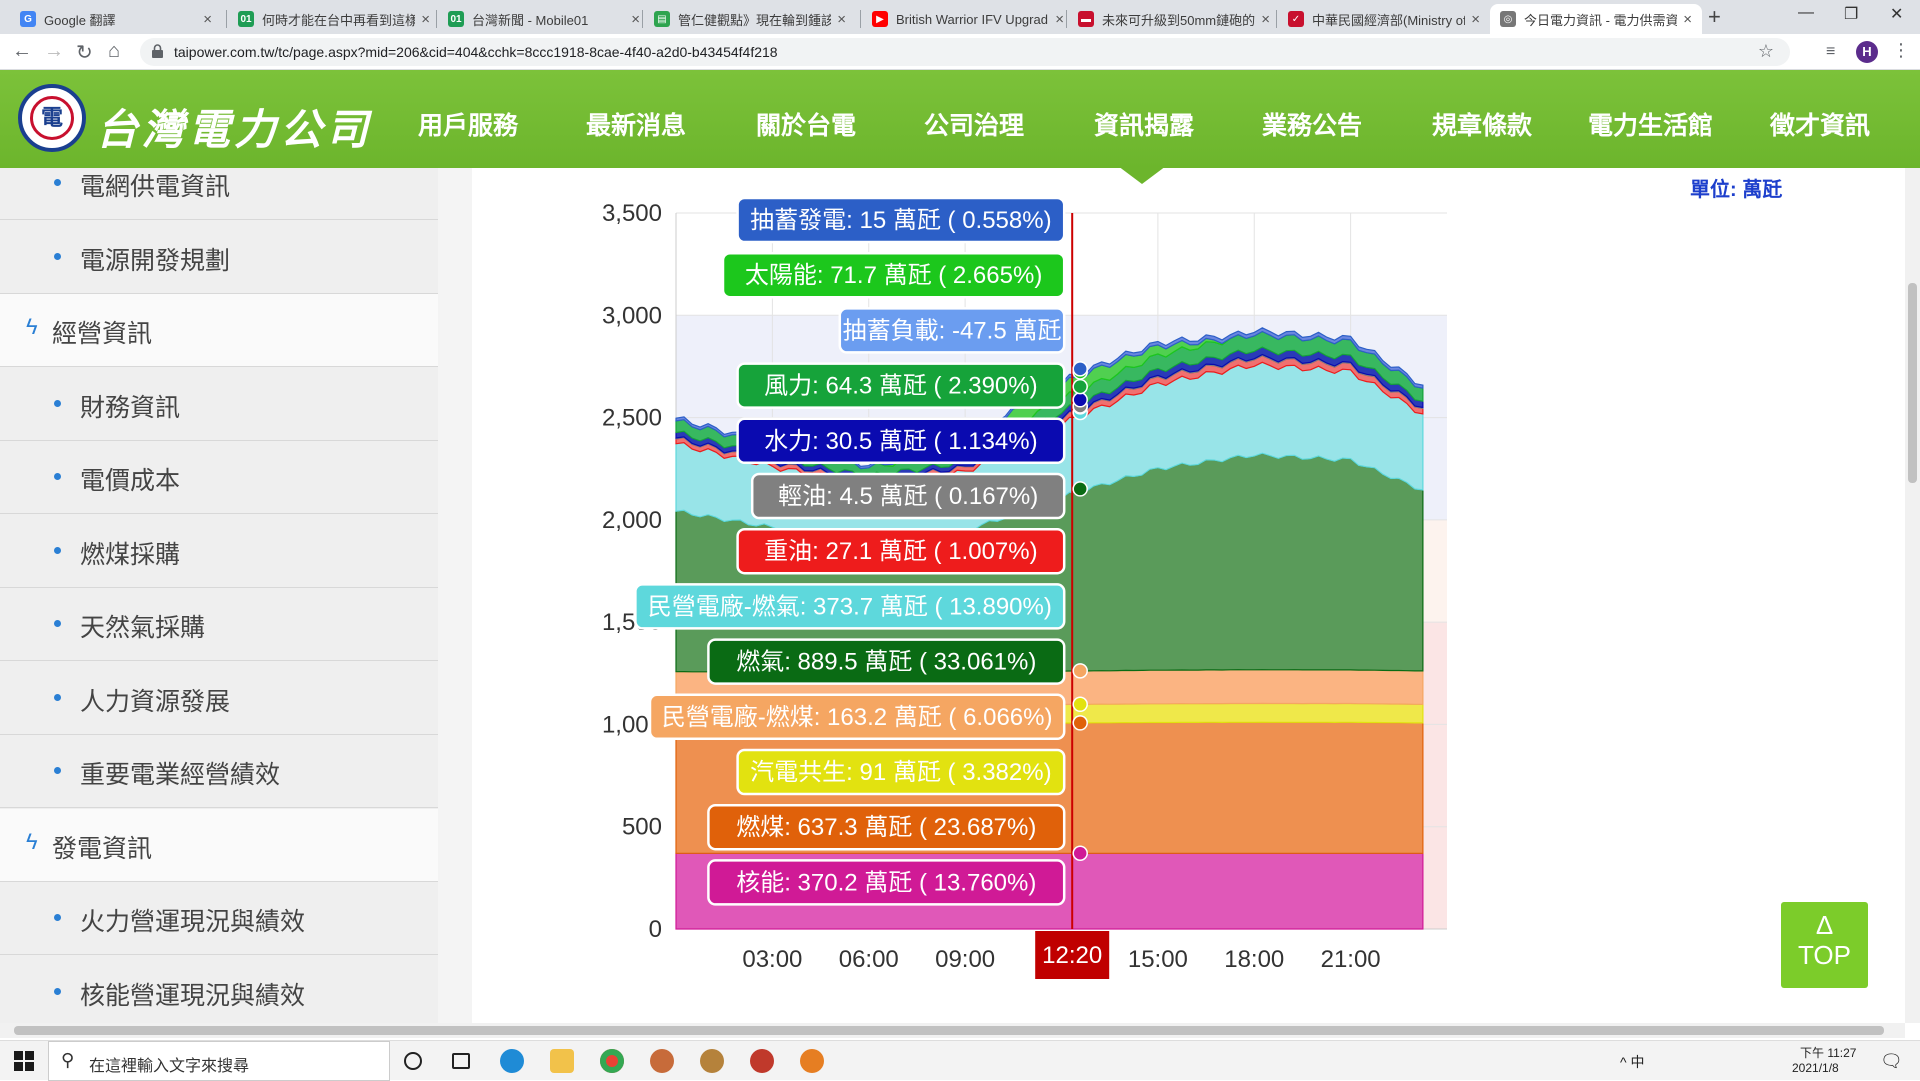 Image resolution: width=1920 pixels, height=1081 pixels. I want to click on vertical-scrollbar, so click(1912, 595).